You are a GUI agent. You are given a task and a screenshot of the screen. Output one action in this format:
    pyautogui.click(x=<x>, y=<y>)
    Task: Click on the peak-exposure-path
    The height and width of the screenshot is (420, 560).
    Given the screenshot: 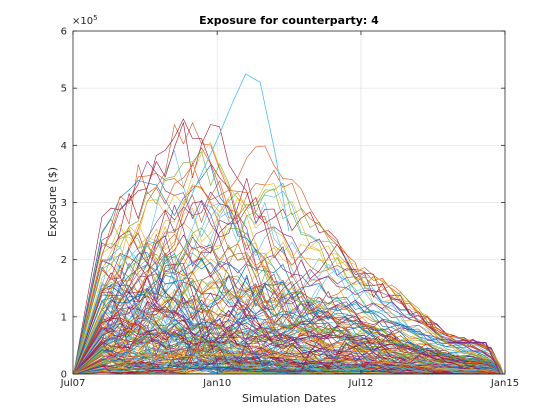 What is the action you would take?
    pyautogui.click(x=238, y=152)
    